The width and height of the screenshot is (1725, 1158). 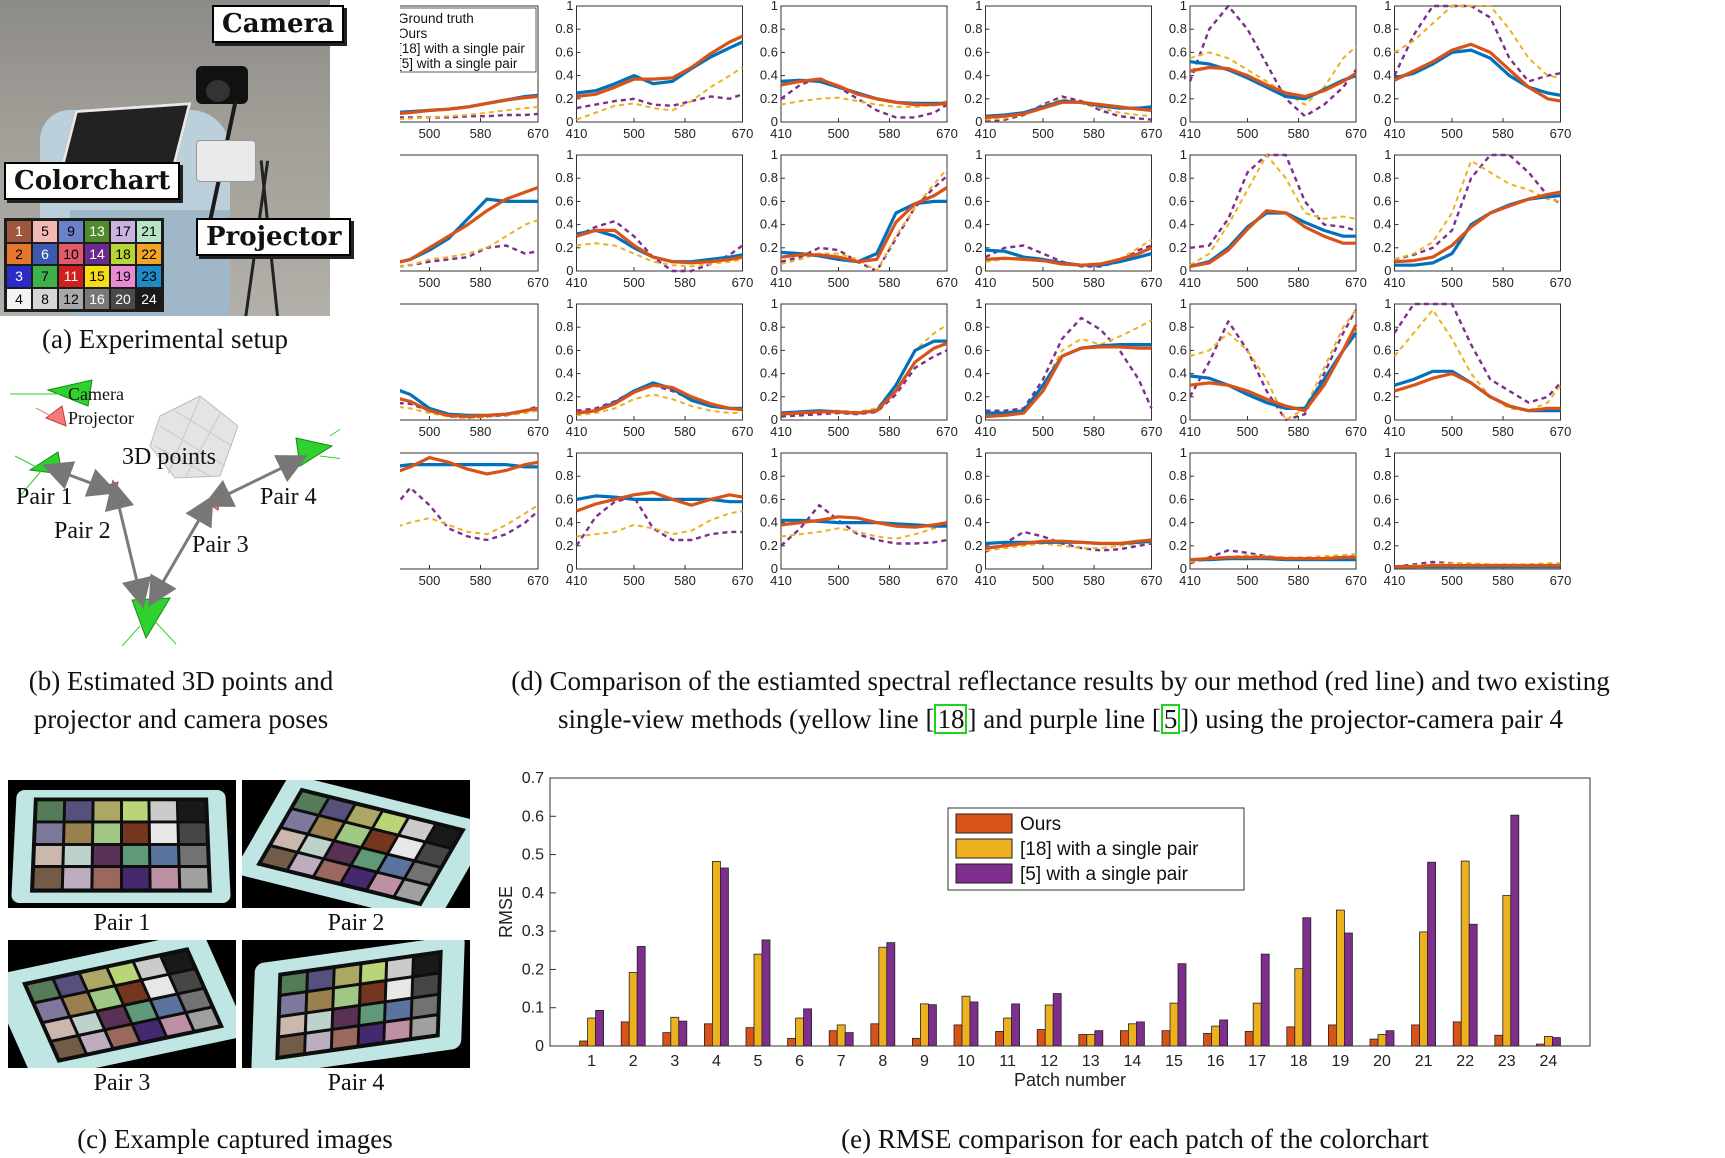 I want to click on colorchart-patch: 9, so click(x=71, y=231).